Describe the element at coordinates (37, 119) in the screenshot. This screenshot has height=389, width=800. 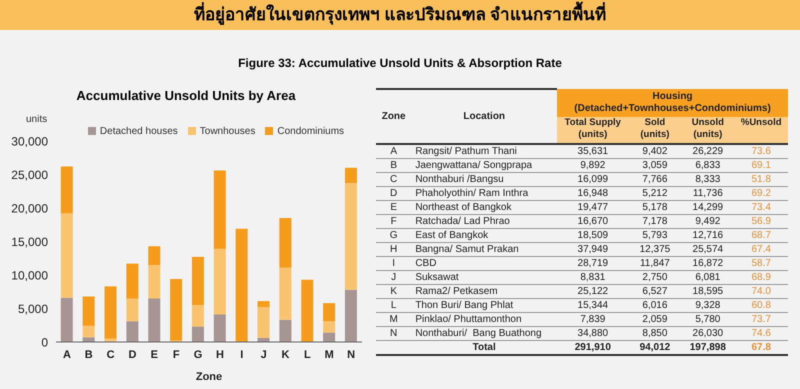
I see `y-axis-title: units` at that location.